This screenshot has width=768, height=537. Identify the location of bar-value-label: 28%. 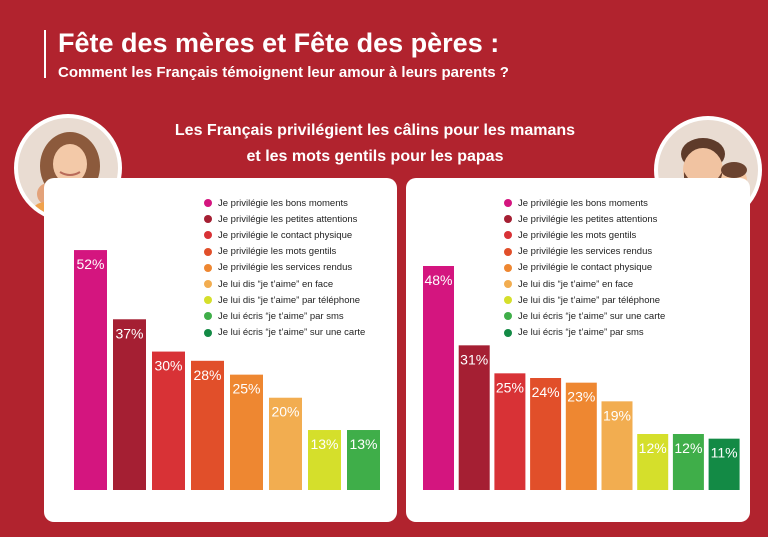
(207, 375).